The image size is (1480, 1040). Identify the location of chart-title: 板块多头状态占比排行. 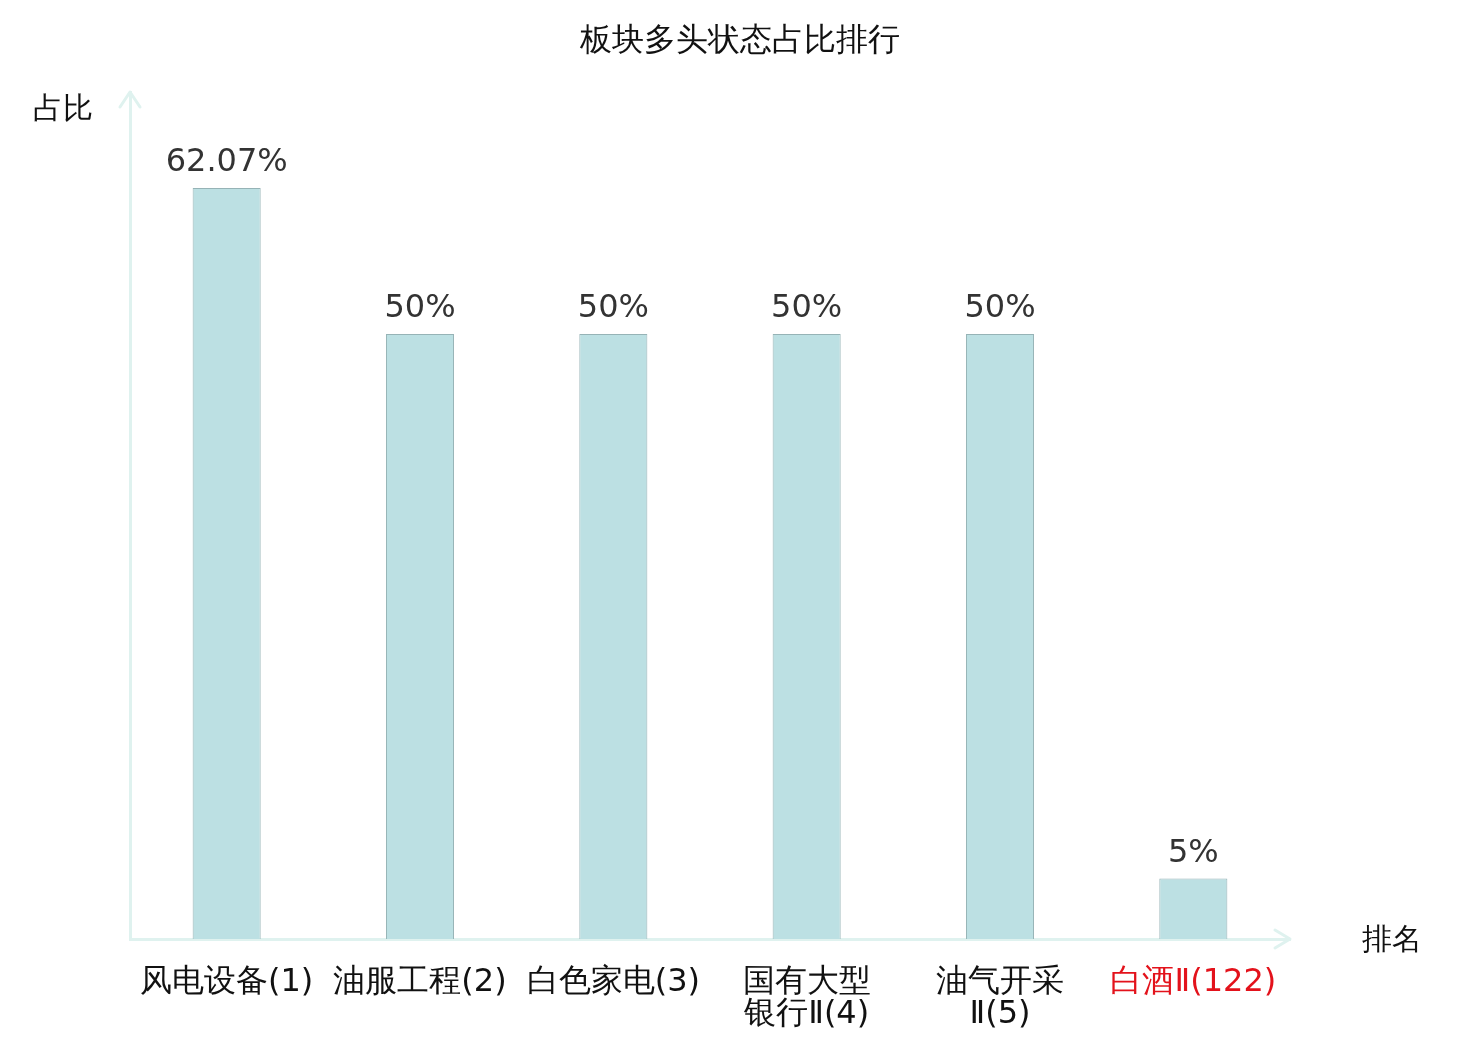
(739, 39).